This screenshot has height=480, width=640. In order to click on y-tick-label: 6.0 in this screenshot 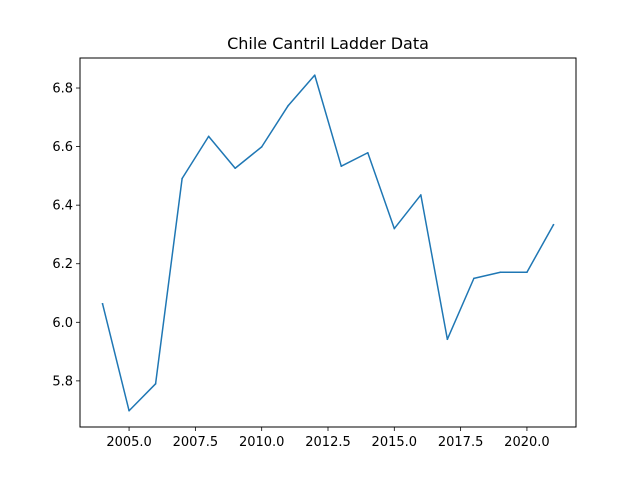, I will do `click(62, 323)`.